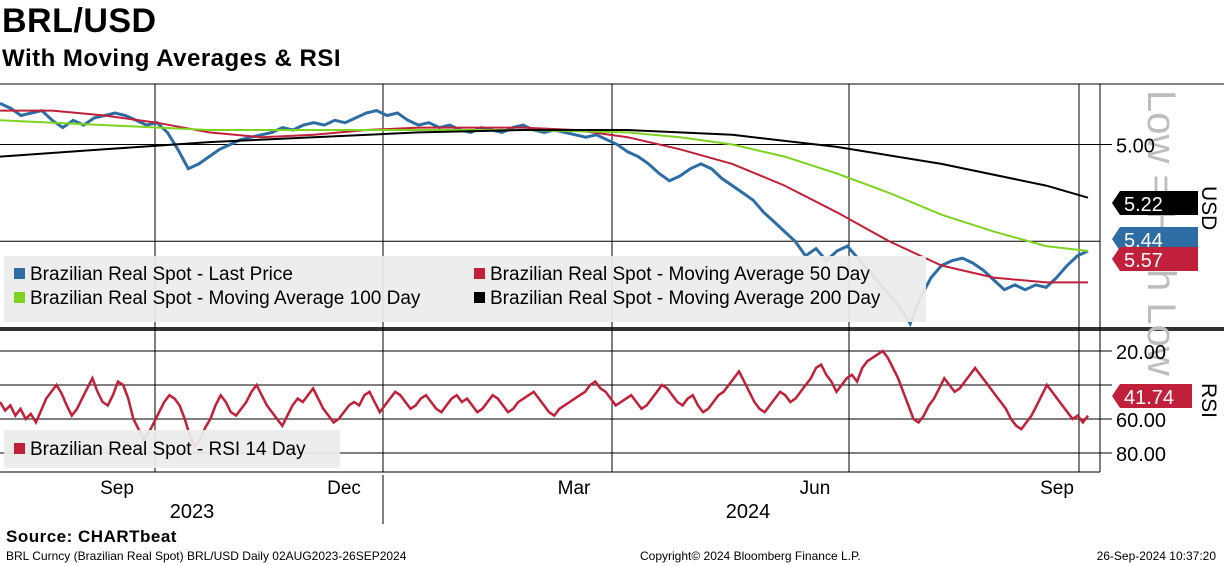 Image resolution: width=1224 pixels, height=566 pixels. I want to click on rsi-axis-title: RSI, so click(1208, 400).